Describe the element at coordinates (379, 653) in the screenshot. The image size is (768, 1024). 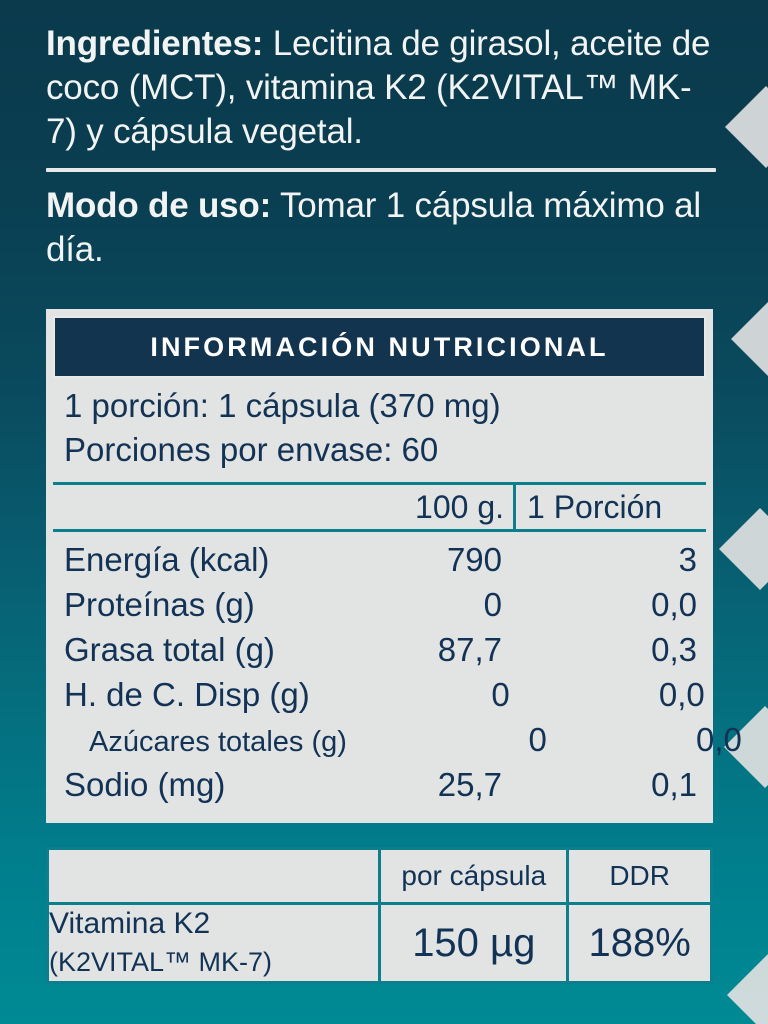
I see `table-row: Grasa total (g) 87,7 0,3` at that location.